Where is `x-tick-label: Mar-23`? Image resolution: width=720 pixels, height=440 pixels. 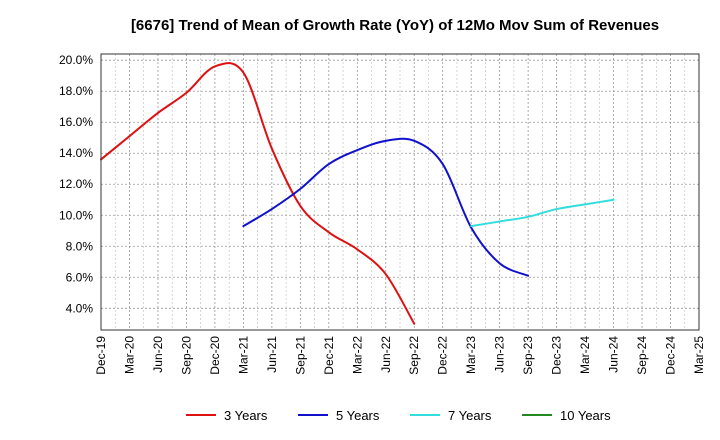 x-tick-label: Mar-23 is located at coordinates (471, 355).